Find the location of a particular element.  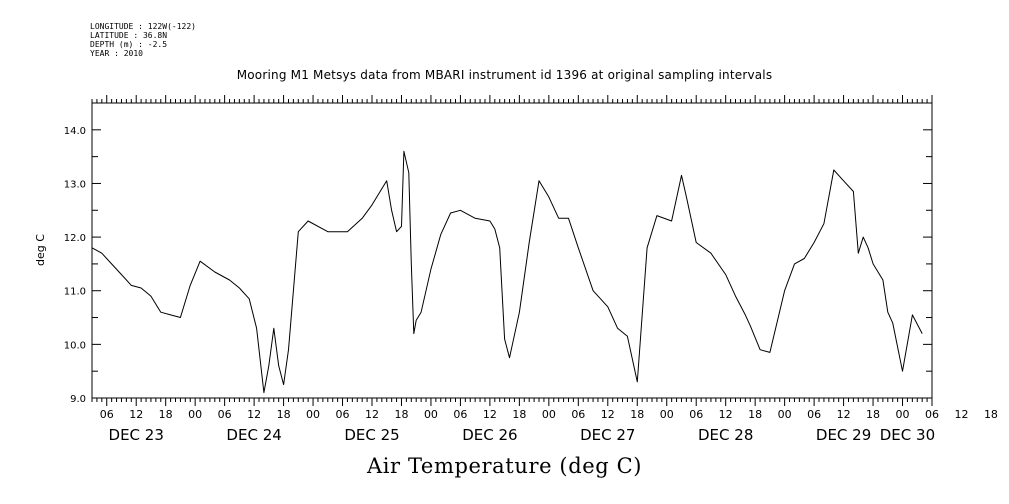

x-day-label: DEC 27 is located at coordinates (607, 435).